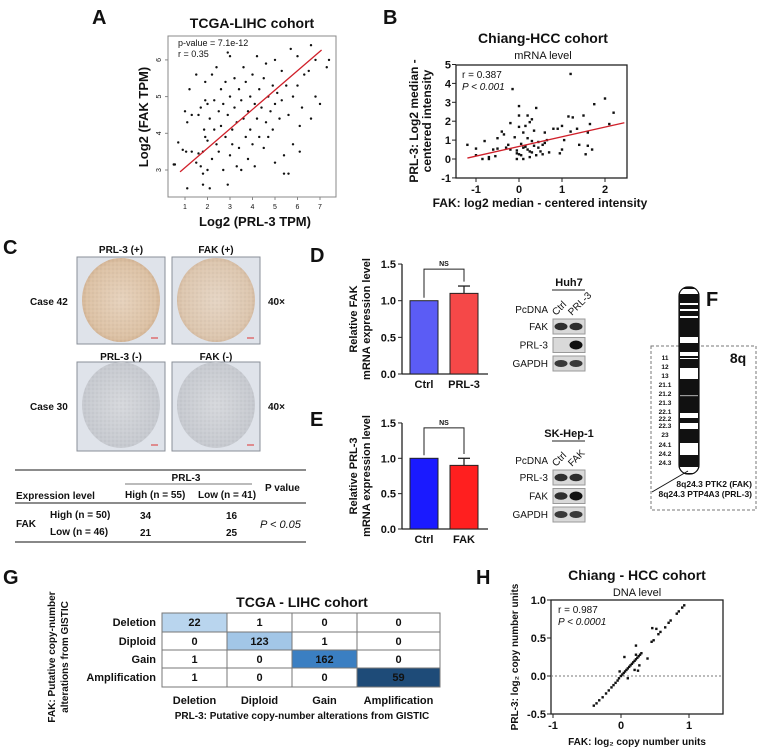 The image size is (764, 751). What do you see at coordinates (121, 678) in the screenshot?
I see `row-label: Amplification` at bounding box center [121, 678].